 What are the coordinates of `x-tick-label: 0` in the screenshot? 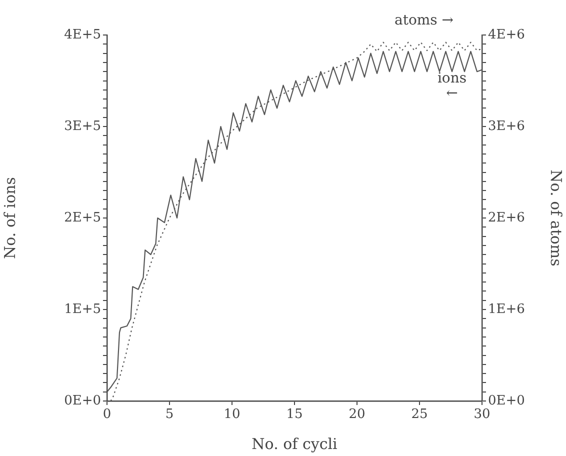 It's located at (107, 414).